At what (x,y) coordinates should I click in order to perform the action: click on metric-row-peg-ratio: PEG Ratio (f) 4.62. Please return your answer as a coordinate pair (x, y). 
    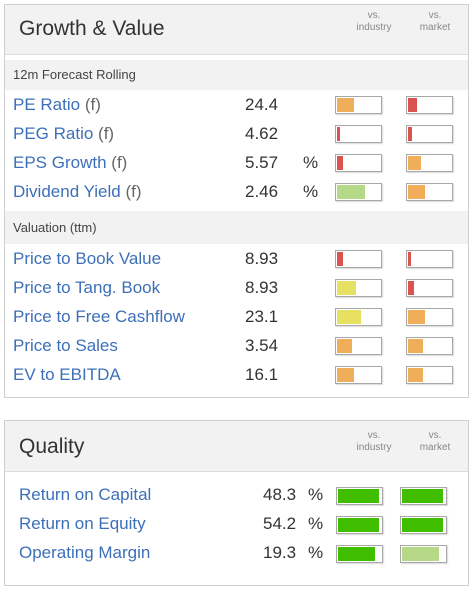
    Looking at the image, I should click on (236, 135).